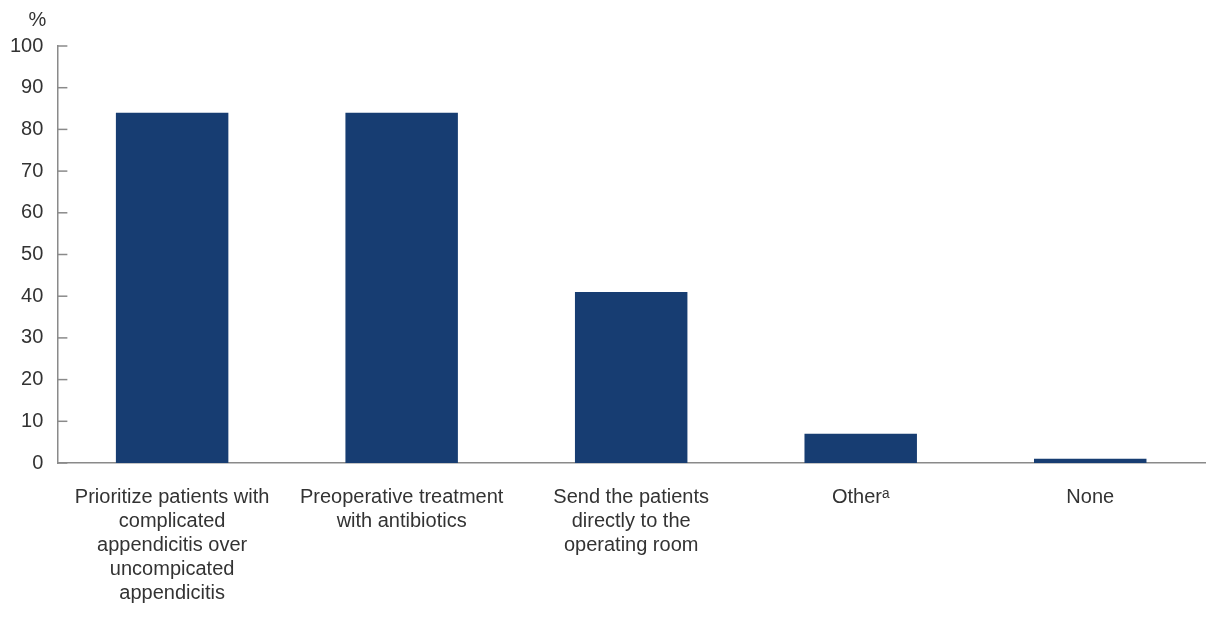 Image resolution: width=1207 pixels, height=619 pixels. What do you see at coordinates (32, 419) in the screenshot?
I see `y-tick-label: 10` at bounding box center [32, 419].